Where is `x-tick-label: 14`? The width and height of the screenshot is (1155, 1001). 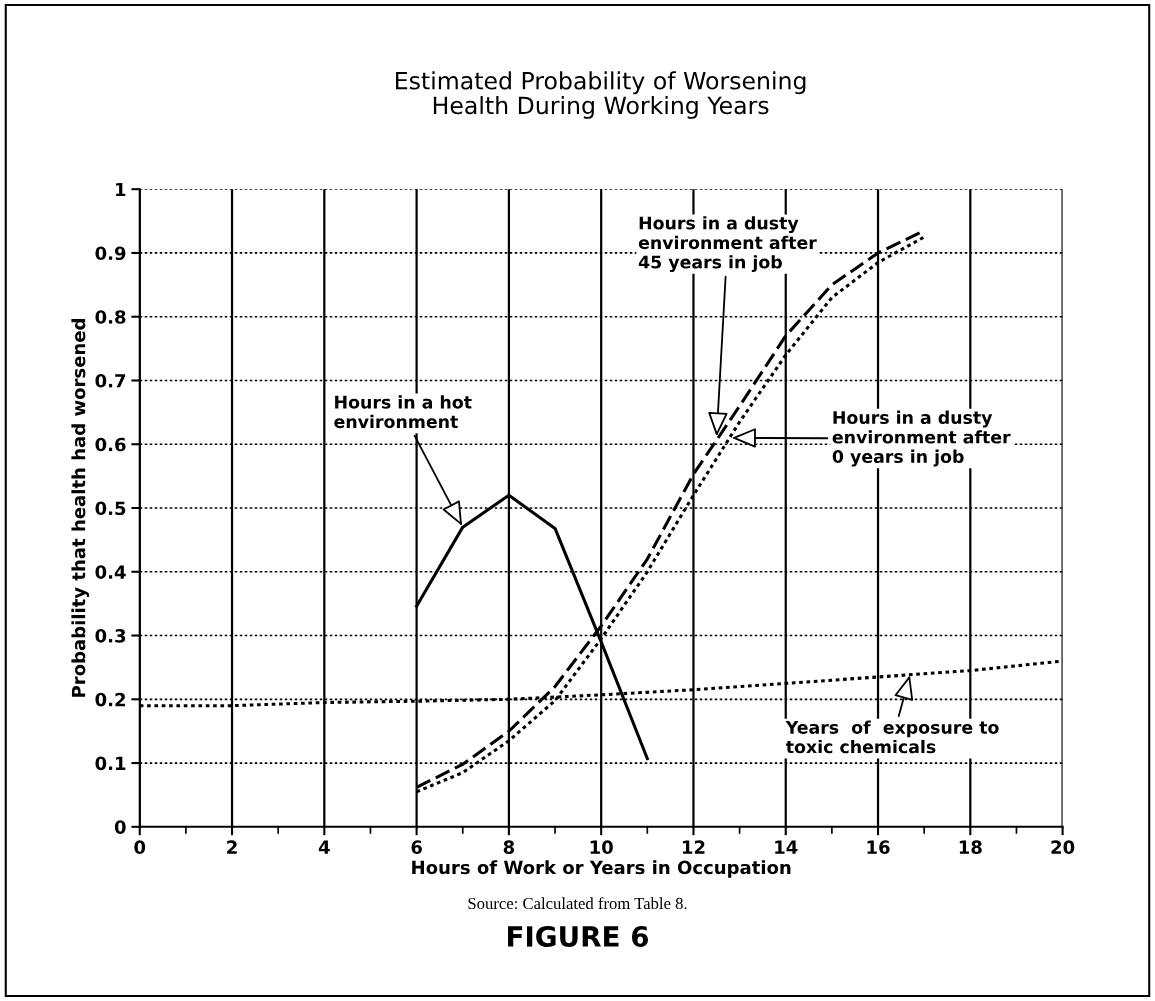 x-tick-label: 14 is located at coordinates (786, 847).